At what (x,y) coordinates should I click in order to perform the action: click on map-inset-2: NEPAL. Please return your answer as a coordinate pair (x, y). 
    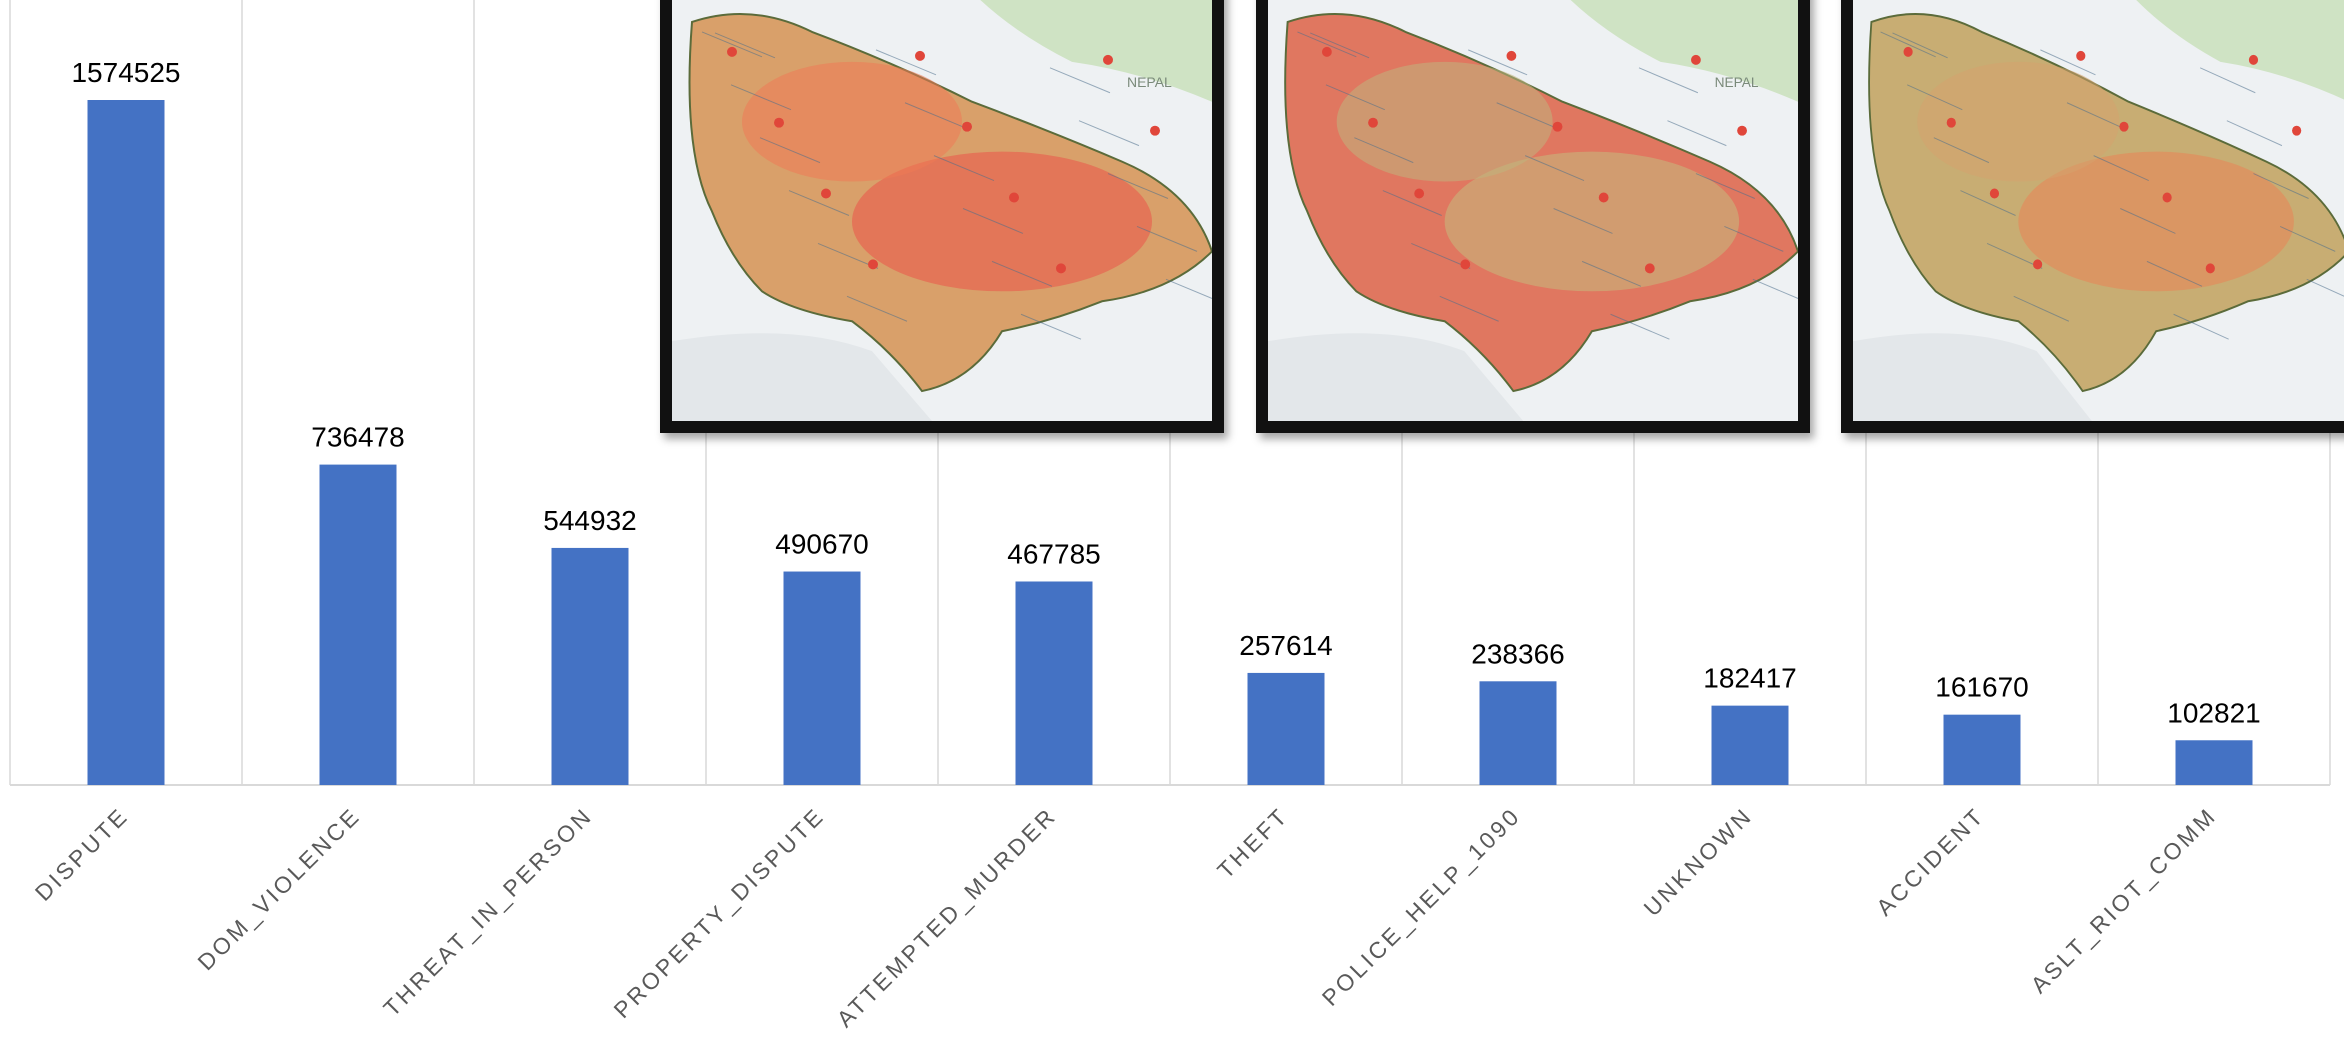
    Looking at the image, I should click on (1533, 216).